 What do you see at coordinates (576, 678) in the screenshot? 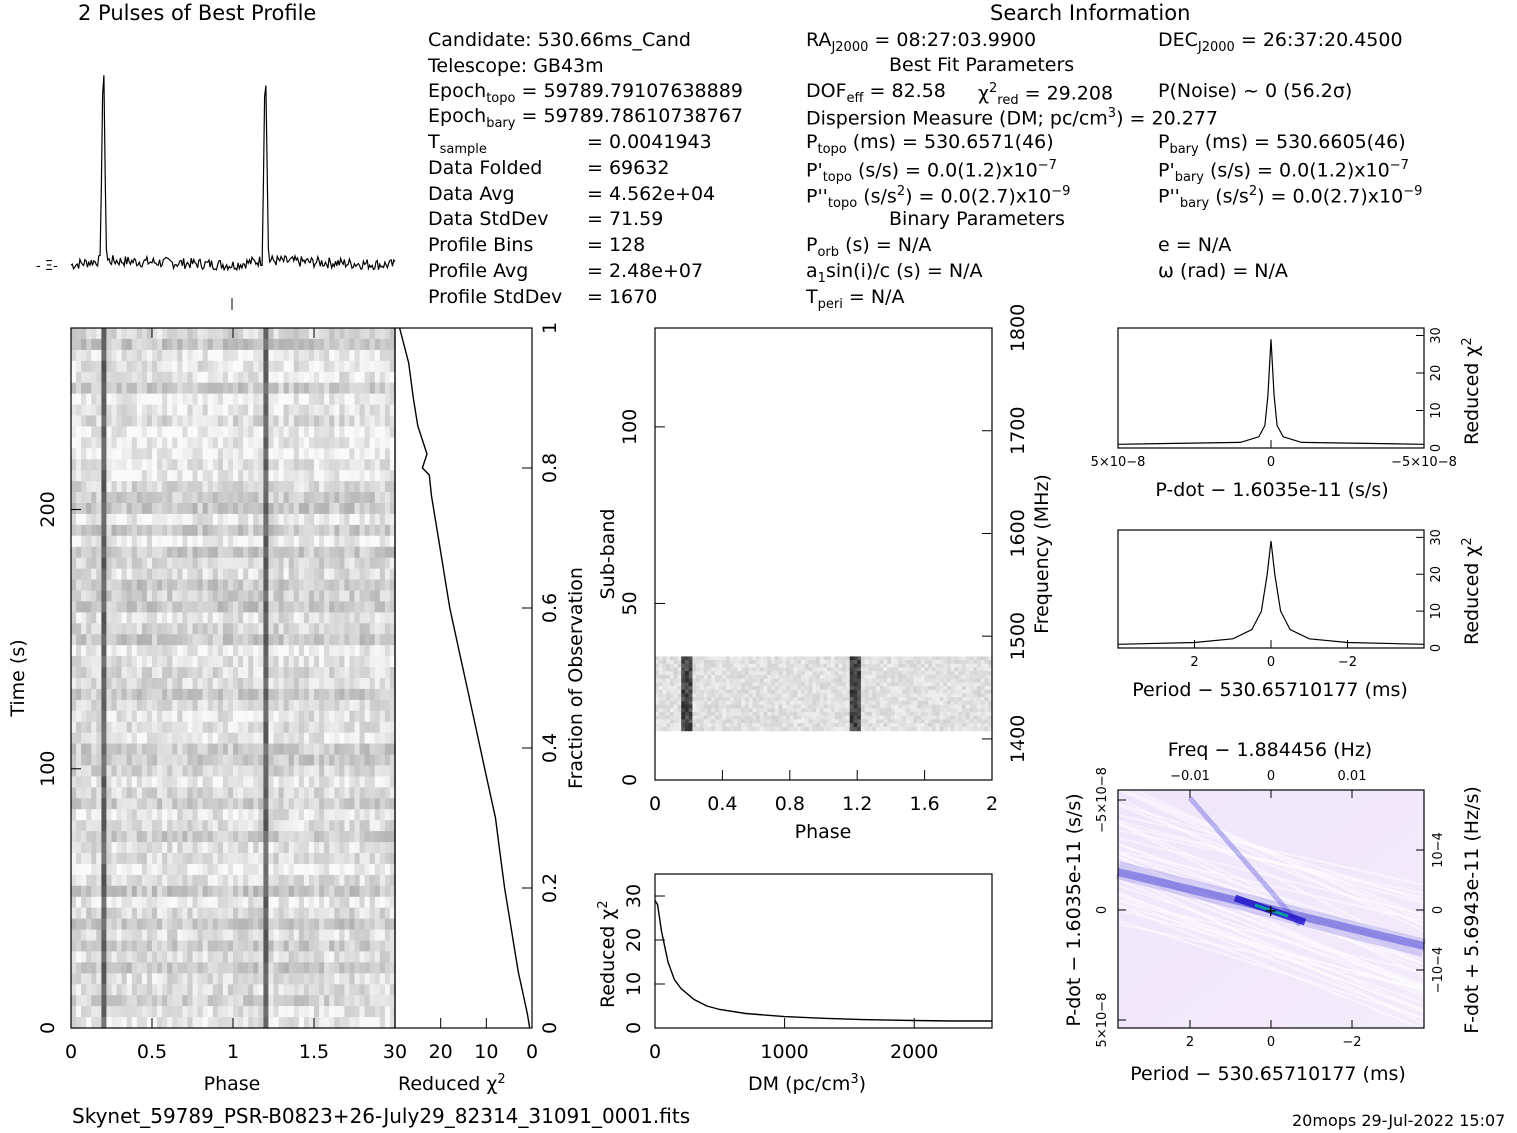
I see `chi2-time-ylabel: Fraction of Observation` at bounding box center [576, 678].